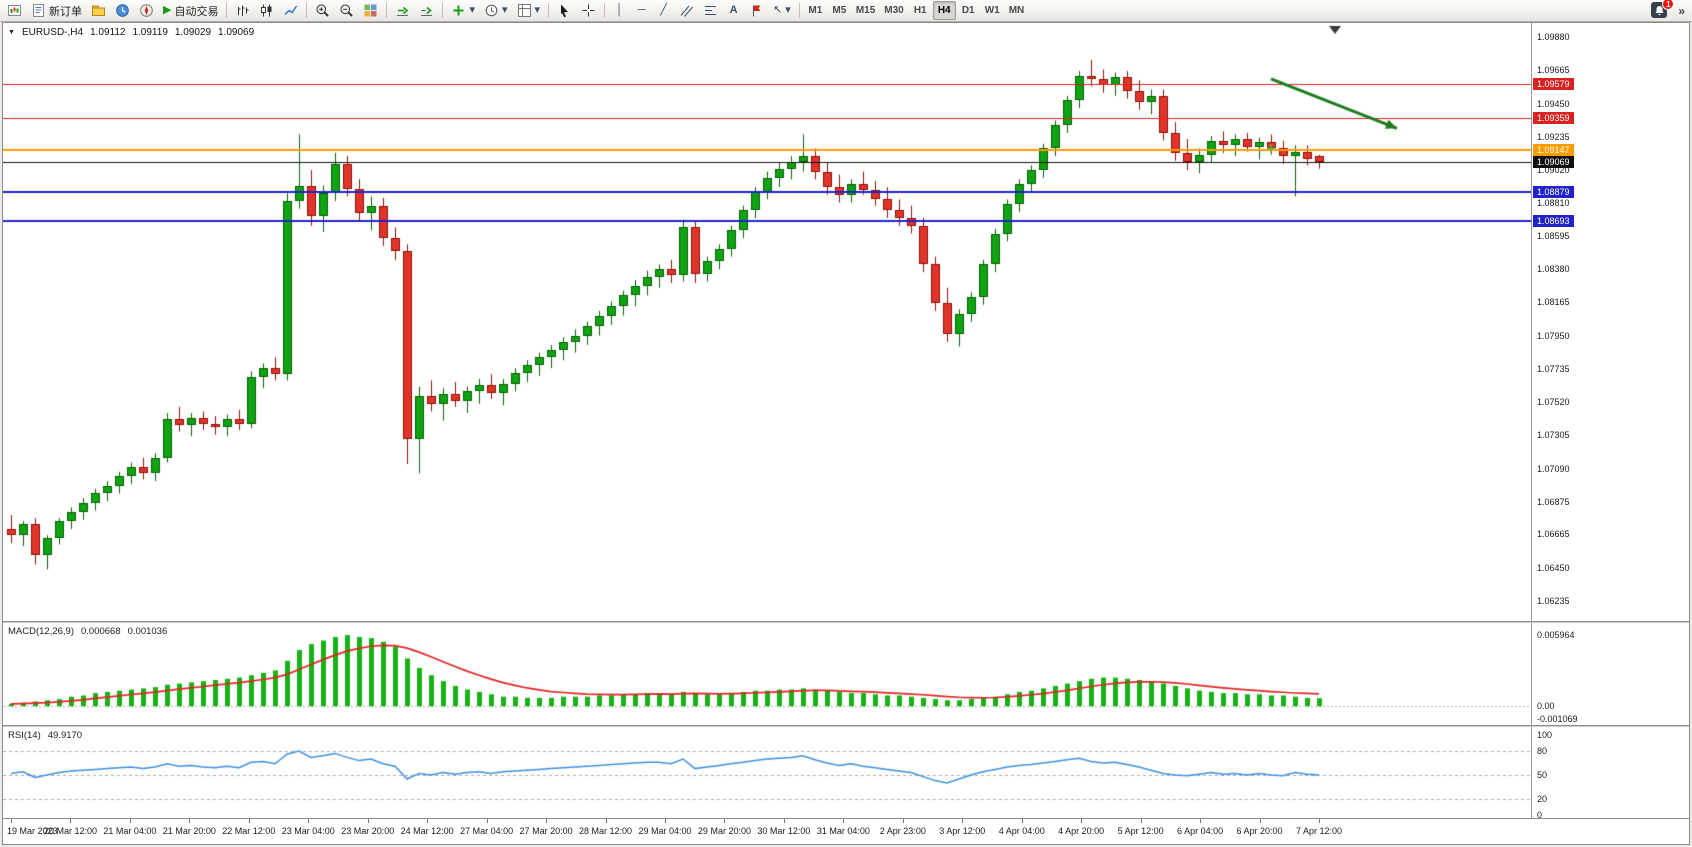 This screenshot has width=1692, height=847. I want to click on arrows-dropdown-button: ↖ ▾, so click(782, 10).